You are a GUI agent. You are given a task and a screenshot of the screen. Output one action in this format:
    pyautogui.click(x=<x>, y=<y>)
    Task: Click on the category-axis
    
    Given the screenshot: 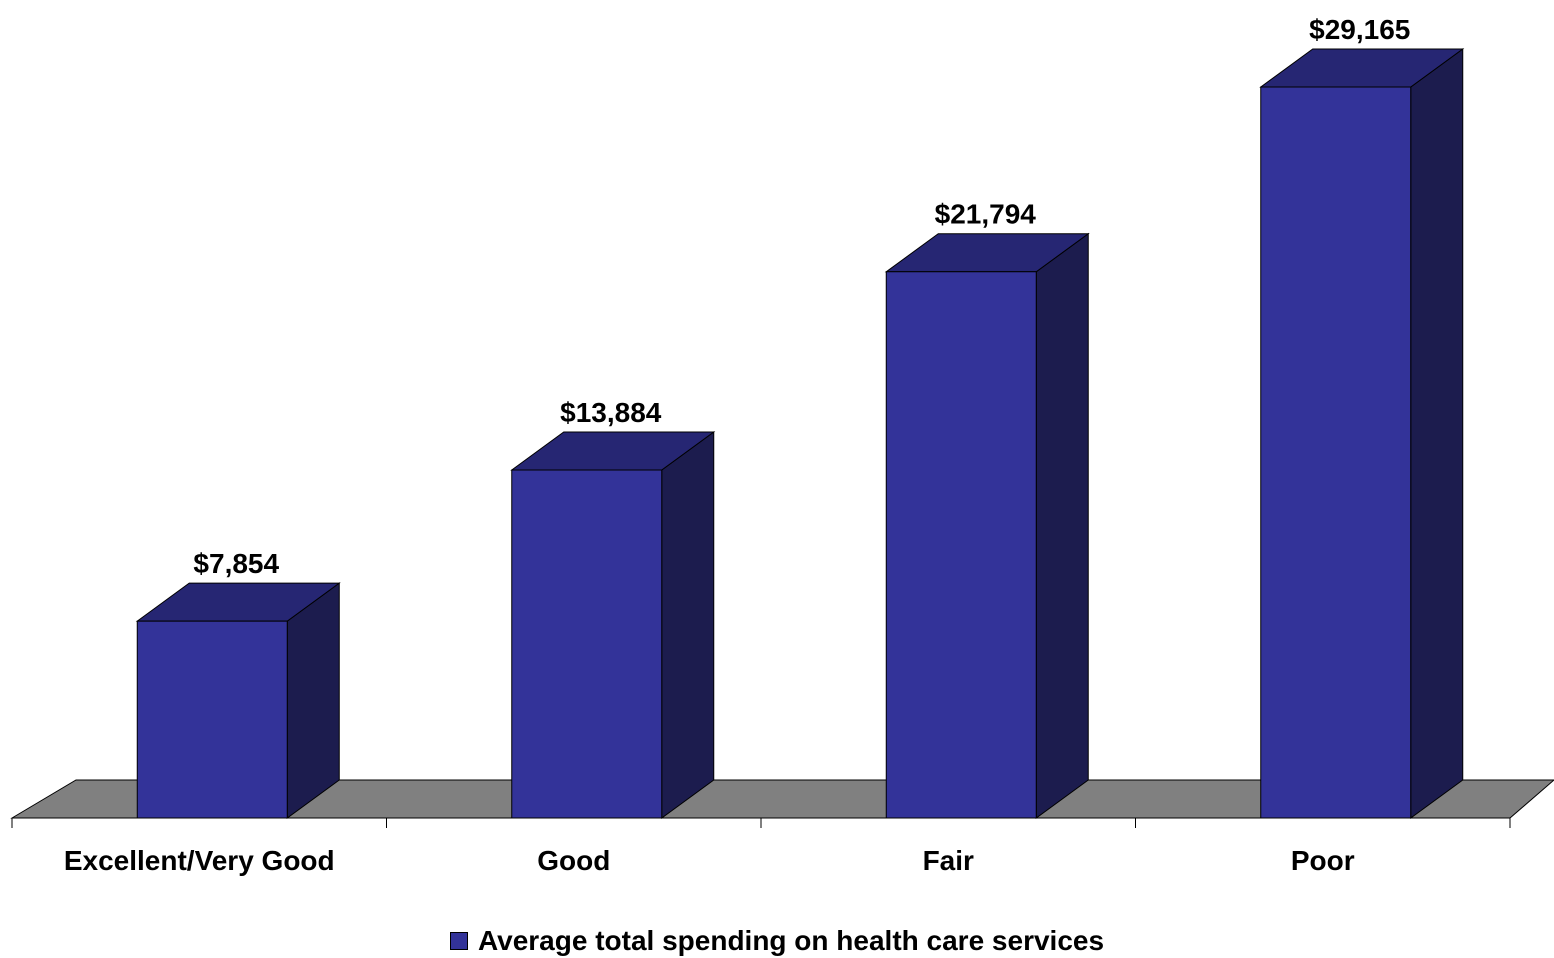 What is the action you would take?
    pyautogui.click(x=761, y=822)
    